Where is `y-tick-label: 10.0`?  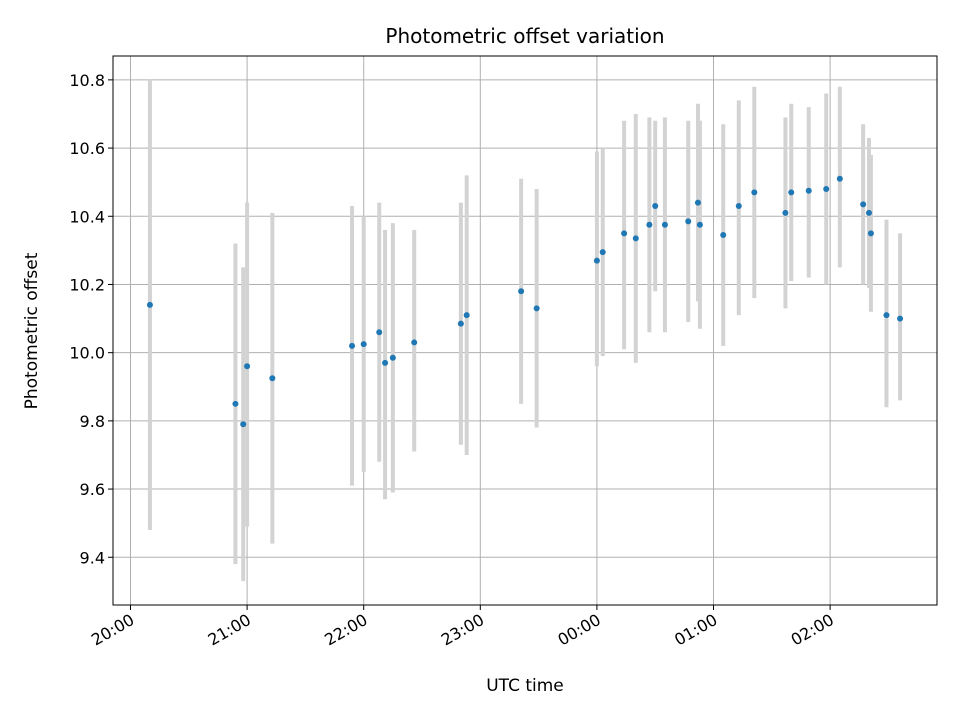
y-tick-label: 10.0 is located at coordinates (87, 353).